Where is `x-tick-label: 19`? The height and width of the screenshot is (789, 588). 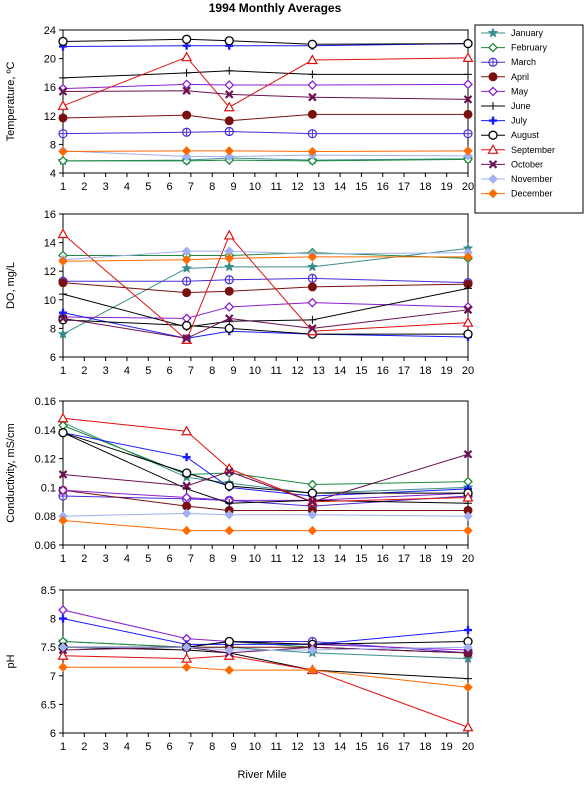 x-tick-label: 19 is located at coordinates (447, 747).